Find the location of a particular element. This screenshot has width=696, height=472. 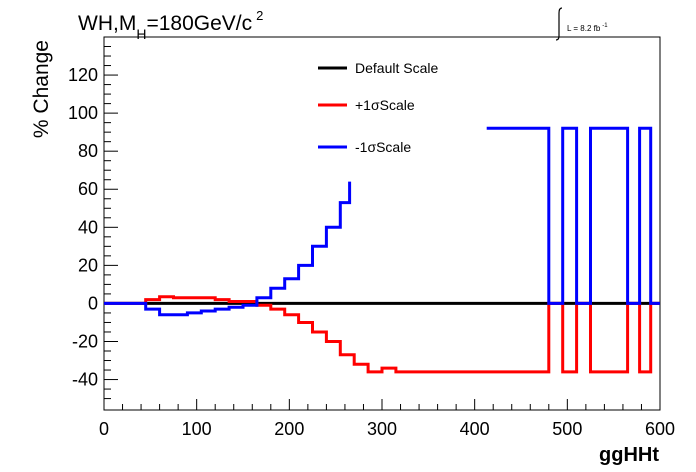

y-tick-label: 120 is located at coordinates (83, 75).